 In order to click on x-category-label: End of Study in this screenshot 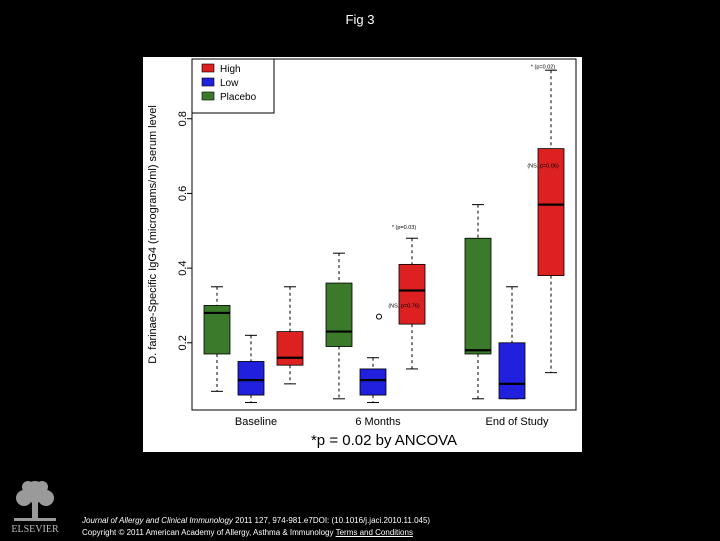, I will do `click(517, 422)`.